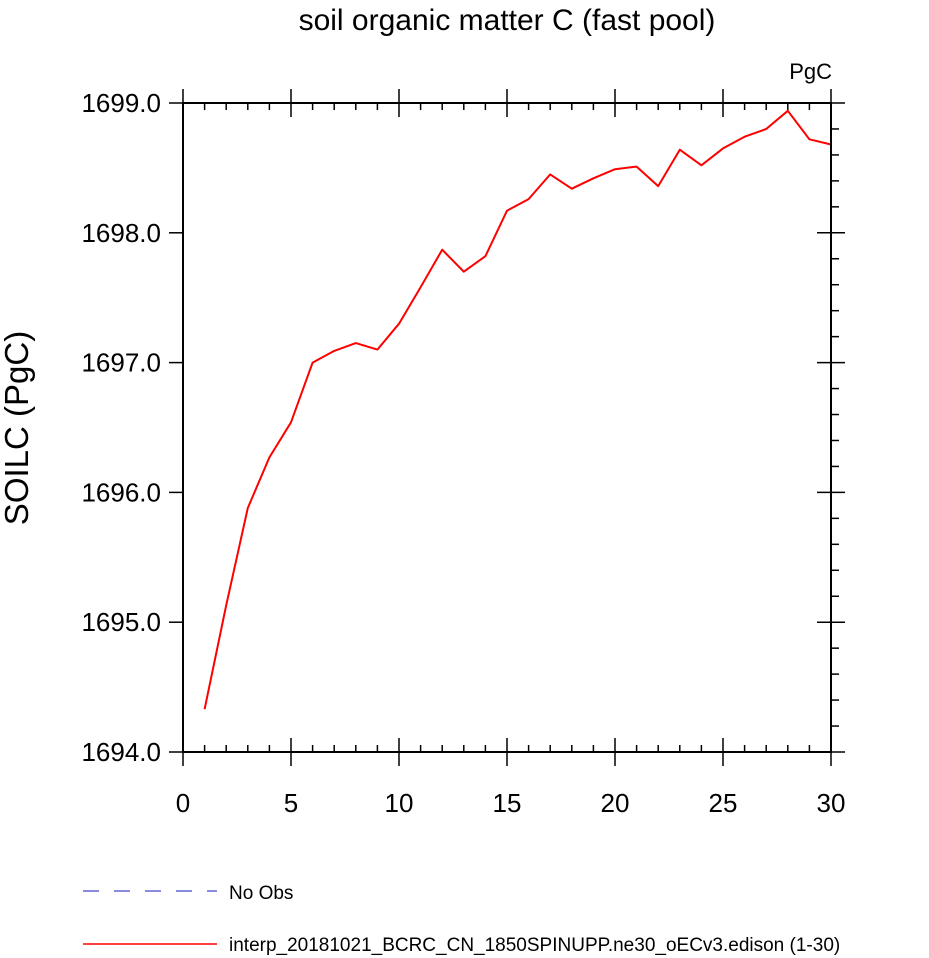 The image size is (929, 958). Describe the element at coordinates (121, 233) in the screenshot. I see `y-tick-label: 1698.0` at that location.